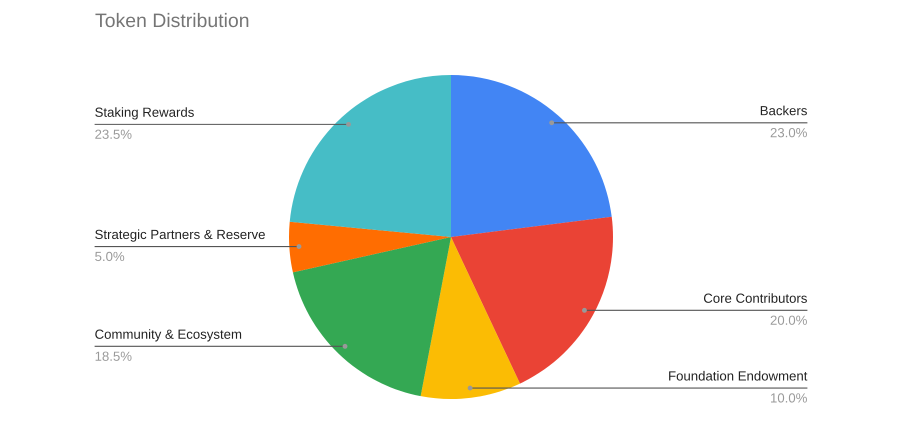 This screenshot has width=901, height=437. Describe the element at coordinates (788, 133) in the screenshot. I see `data-label: 23.0%` at that location.